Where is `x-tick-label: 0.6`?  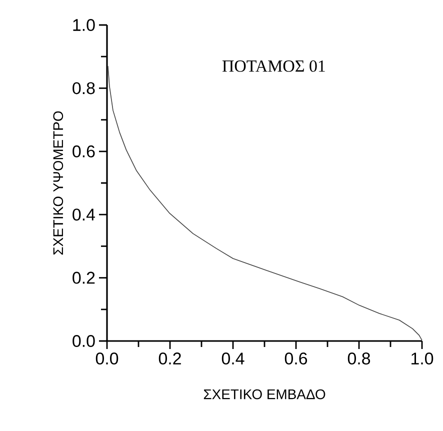 x-tick-label: 0.6 is located at coordinates (296, 358).